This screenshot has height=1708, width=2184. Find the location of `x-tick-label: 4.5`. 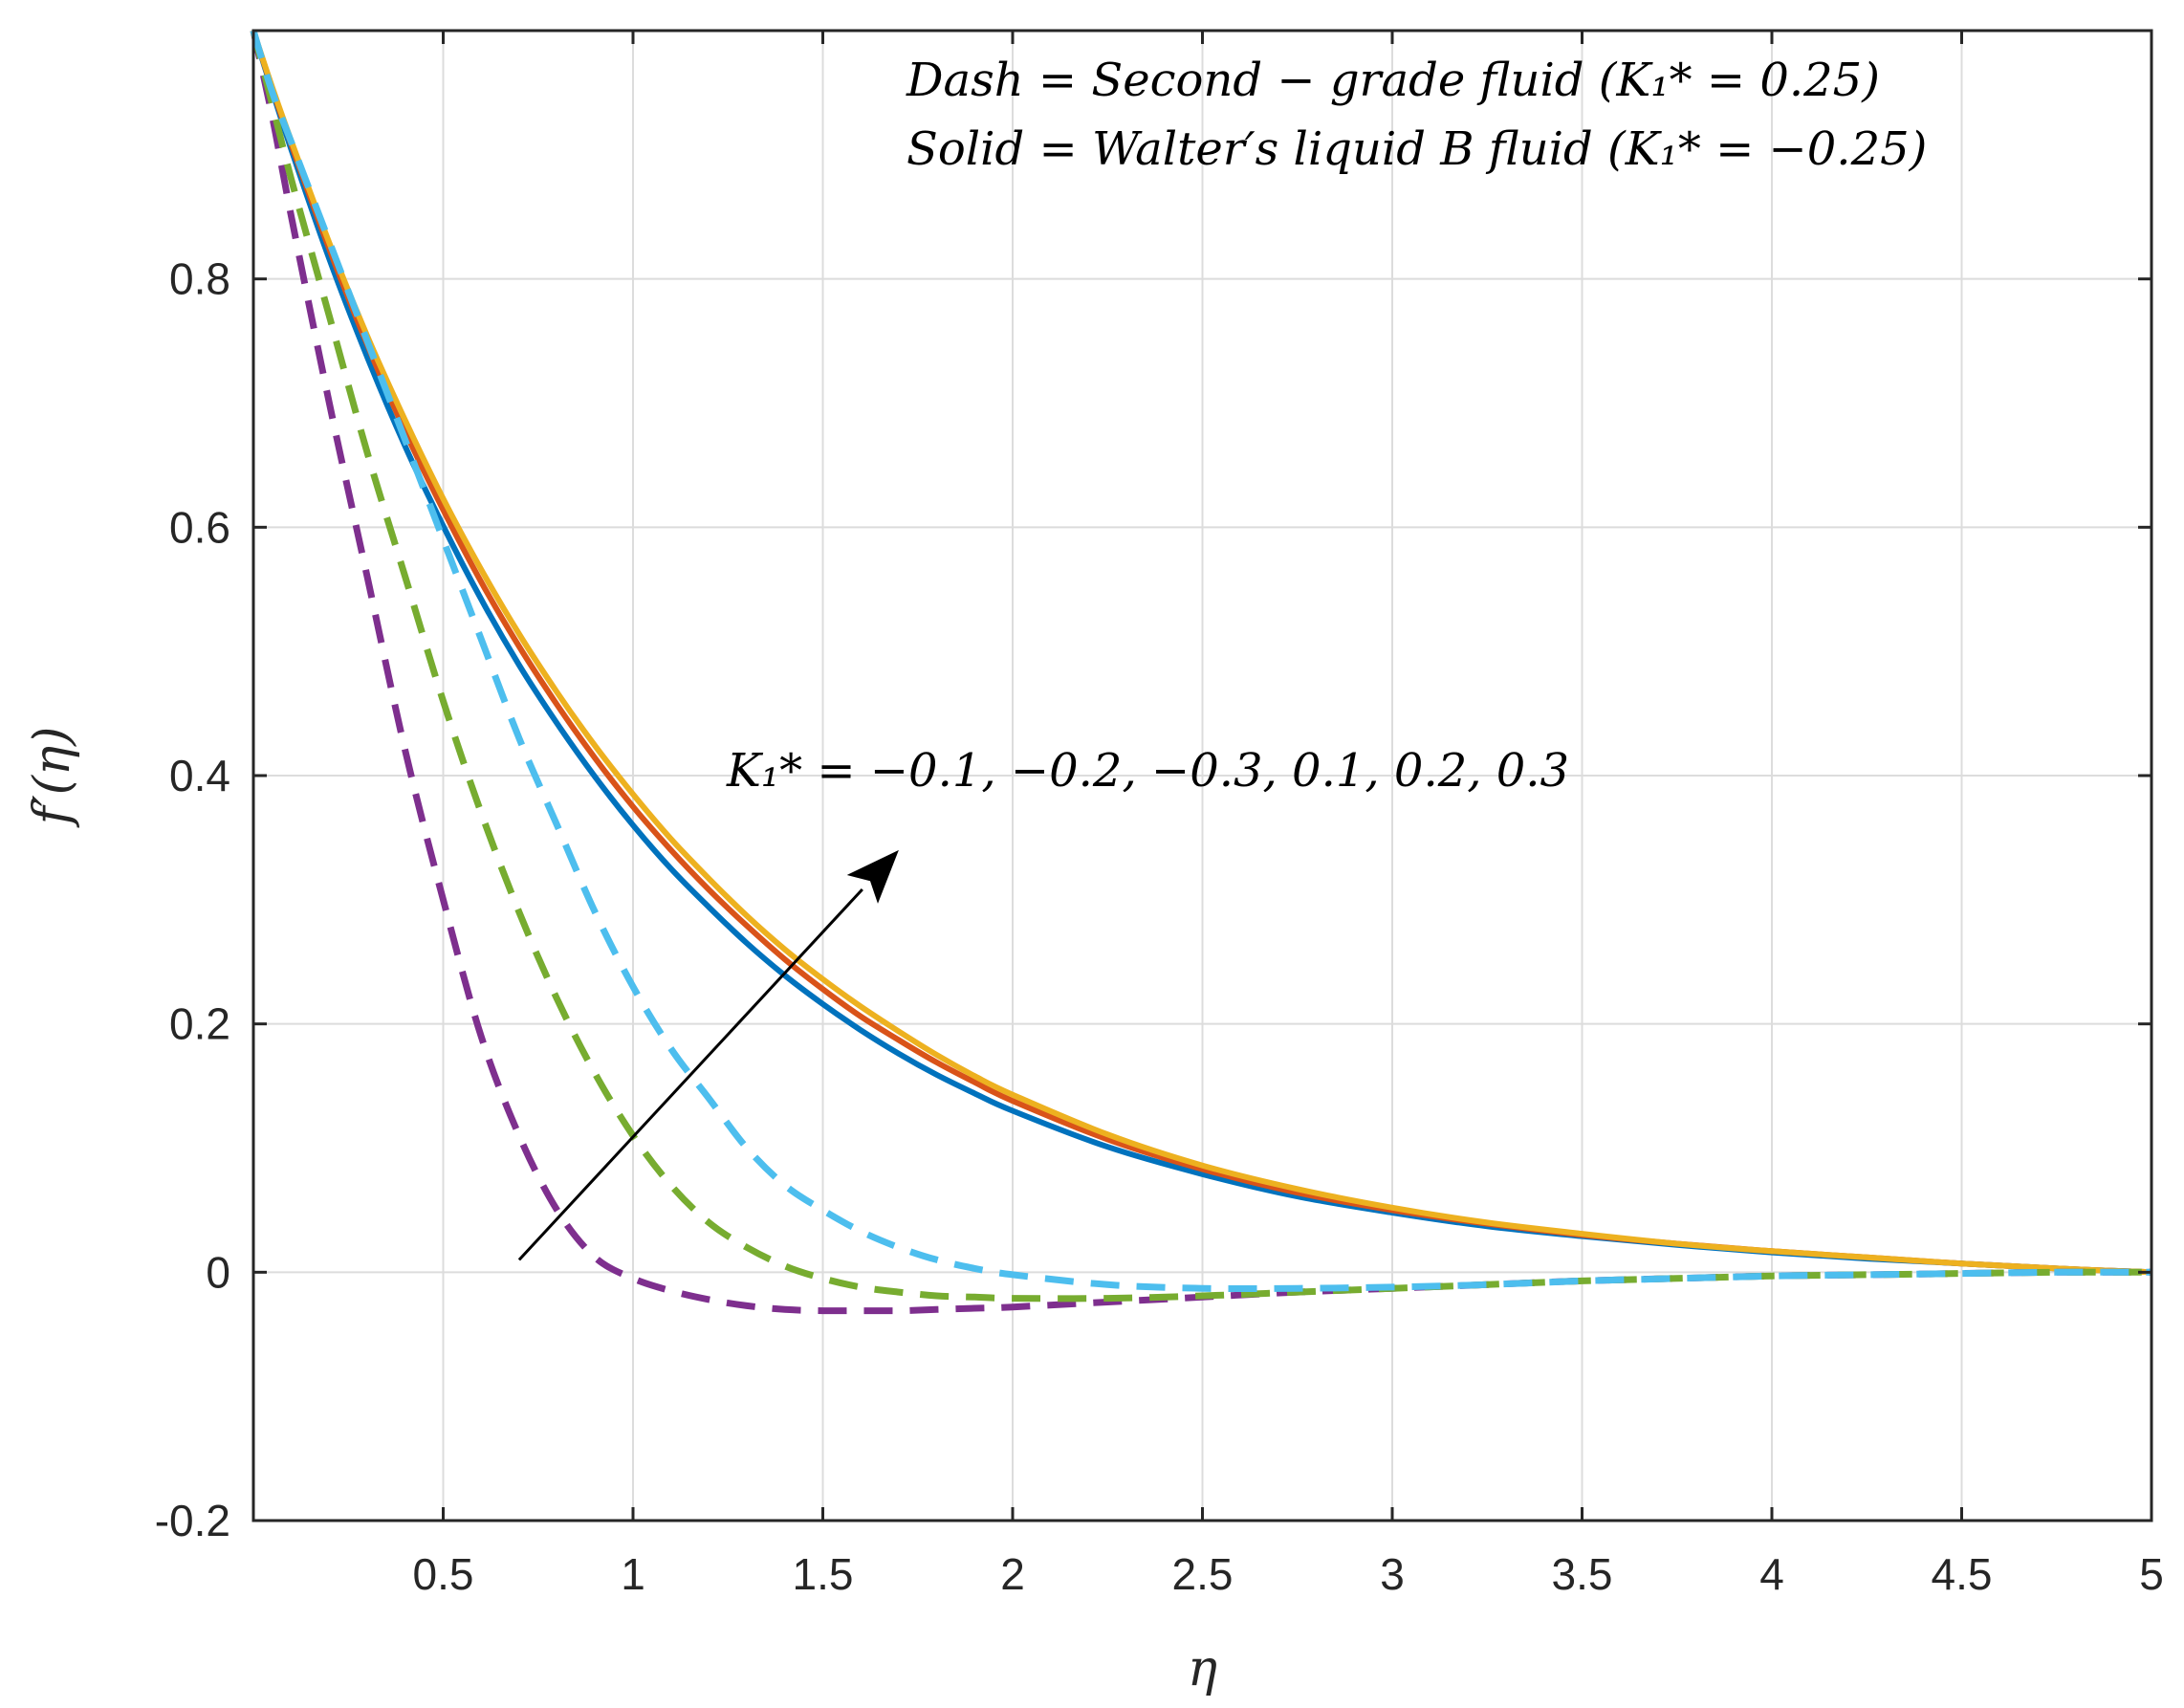

x-tick-label: 4.5 is located at coordinates (1963, 1574).